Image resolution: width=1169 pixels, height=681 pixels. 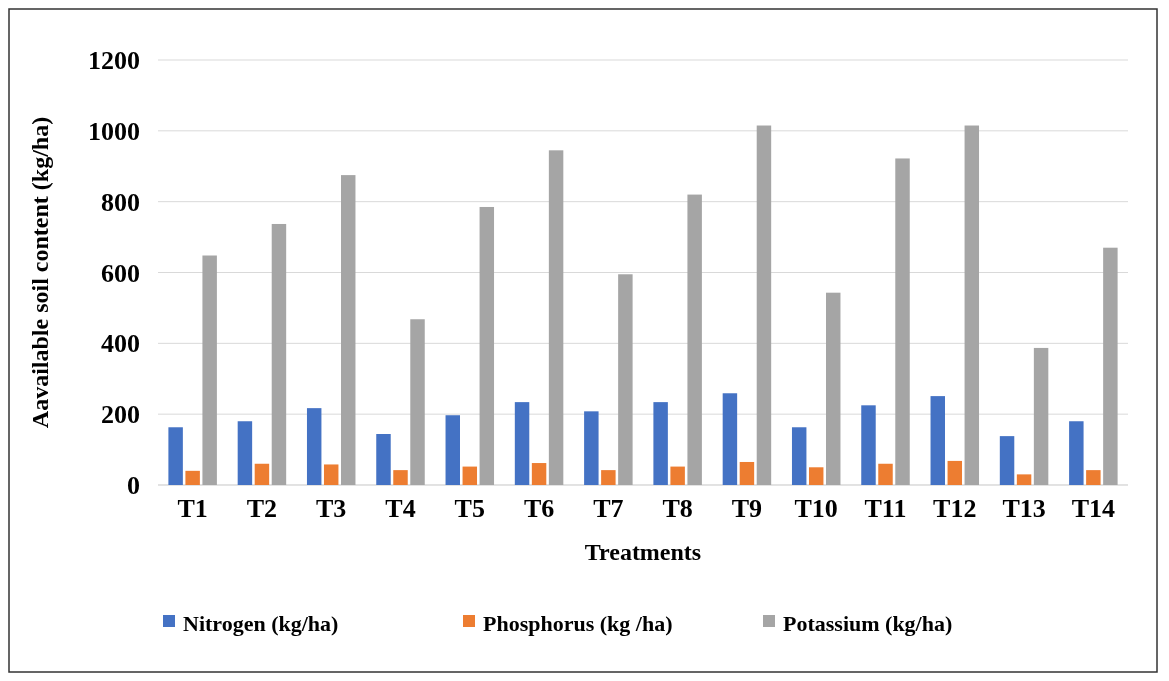 I want to click on x-tick-label: T13, so click(x=1024, y=508).